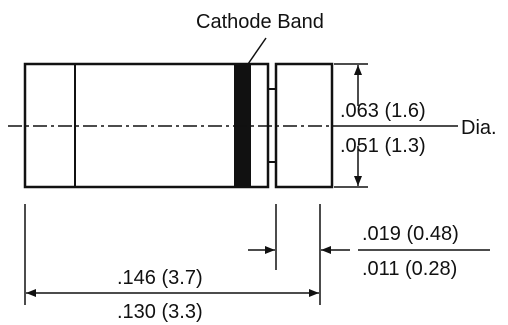  What do you see at coordinates (410, 234) in the screenshot?
I see `lead-max-label: .019 (0.48)` at bounding box center [410, 234].